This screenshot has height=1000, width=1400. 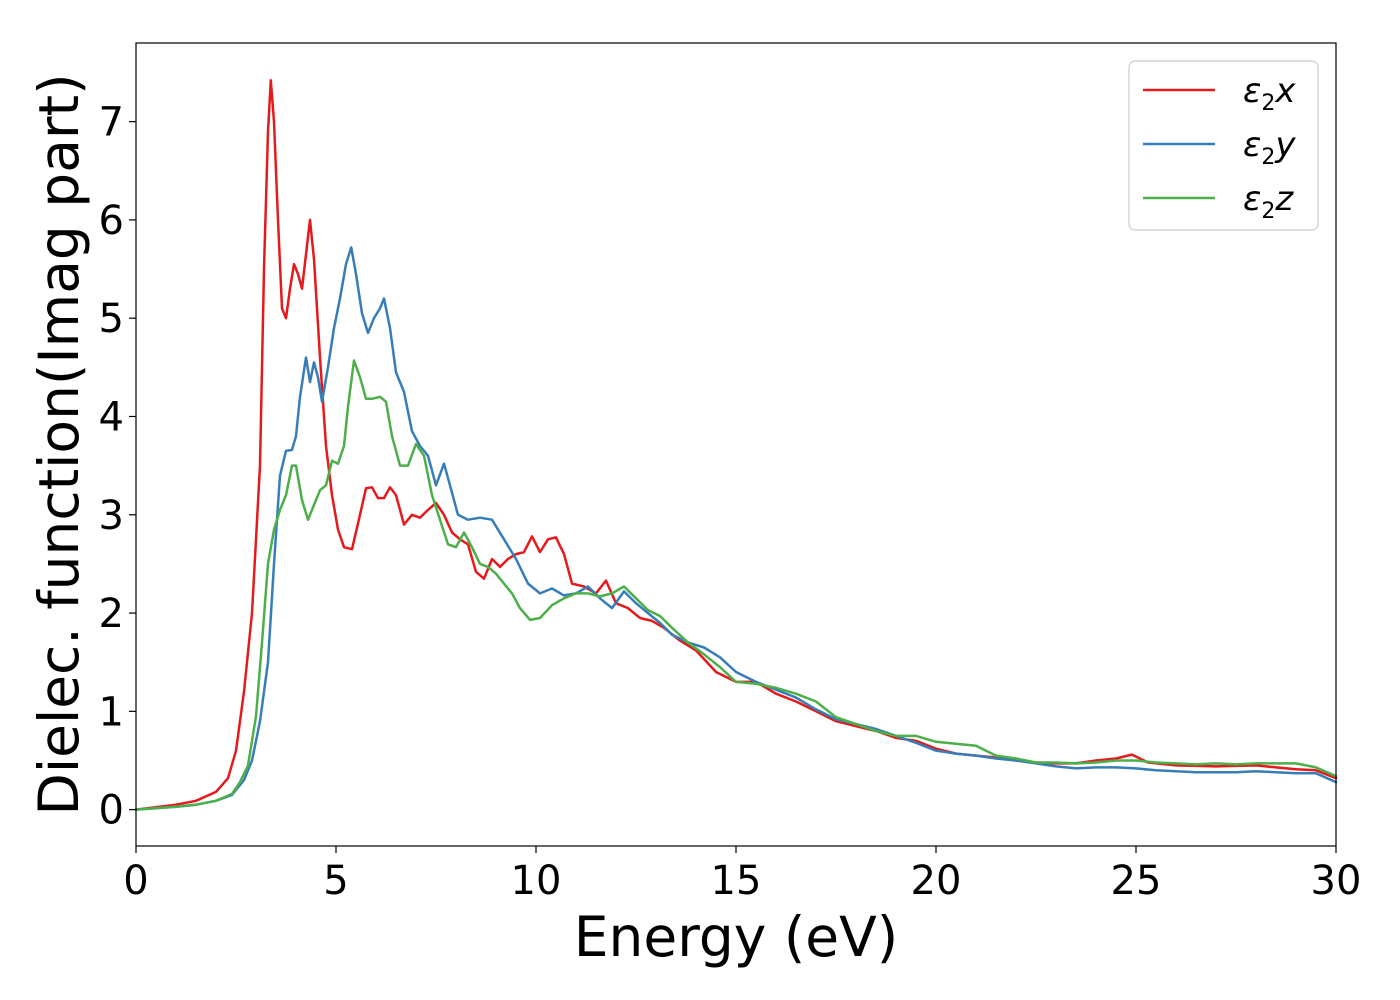 What do you see at coordinates (936, 881) in the screenshot?
I see `x-tick-label: 20` at bounding box center [936, 881].